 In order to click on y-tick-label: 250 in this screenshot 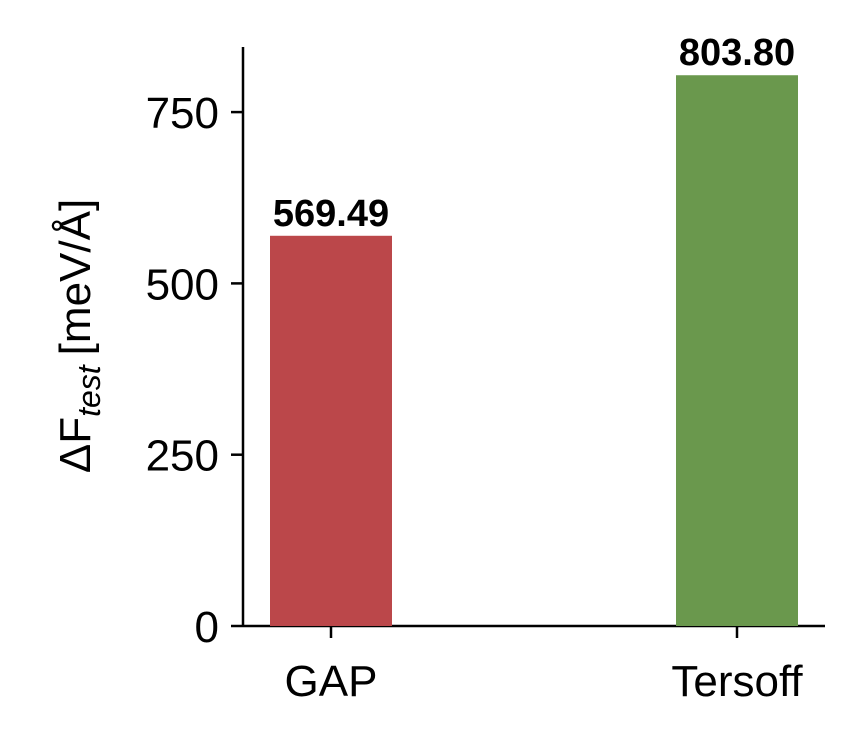, I will do `click(182, 456)`.